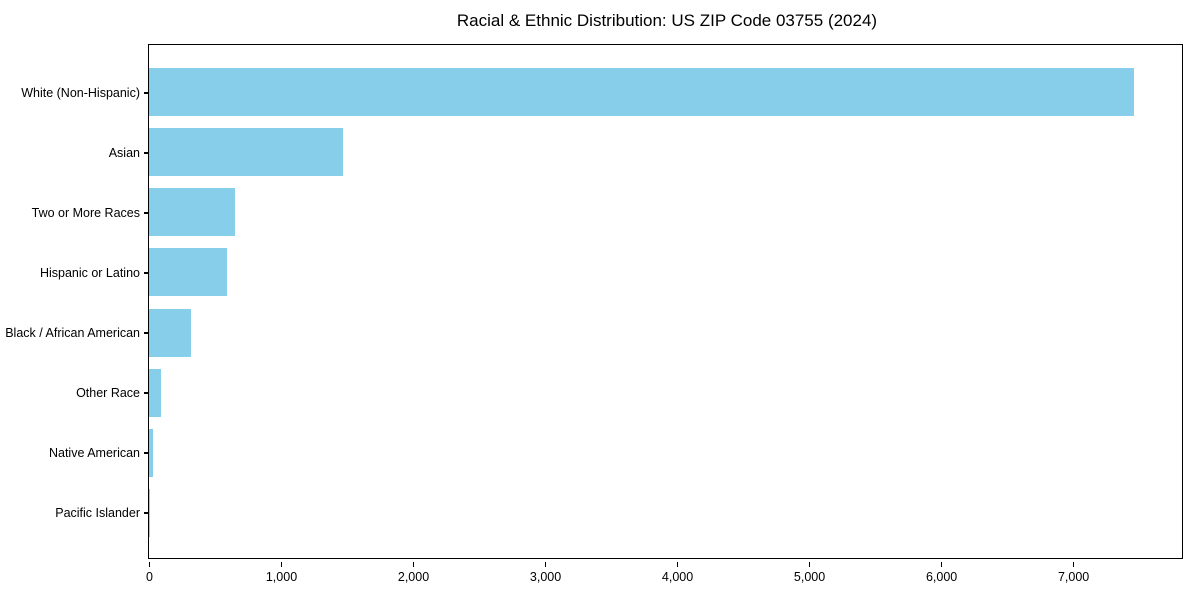 The width and height of the screenshot is (1200, 600). Describe the element at coordinates (809, 577) in the screenshot. I see `x-tick-label: 5,000` at that location.